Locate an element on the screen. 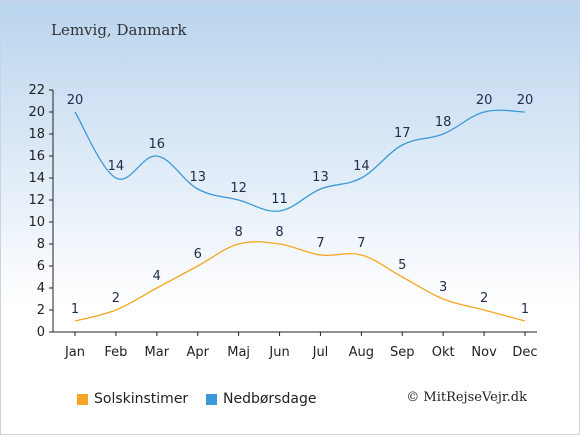 This screenshot has width=580, height=435. y-tick-label: 18 is located at coordinates (36, 134).